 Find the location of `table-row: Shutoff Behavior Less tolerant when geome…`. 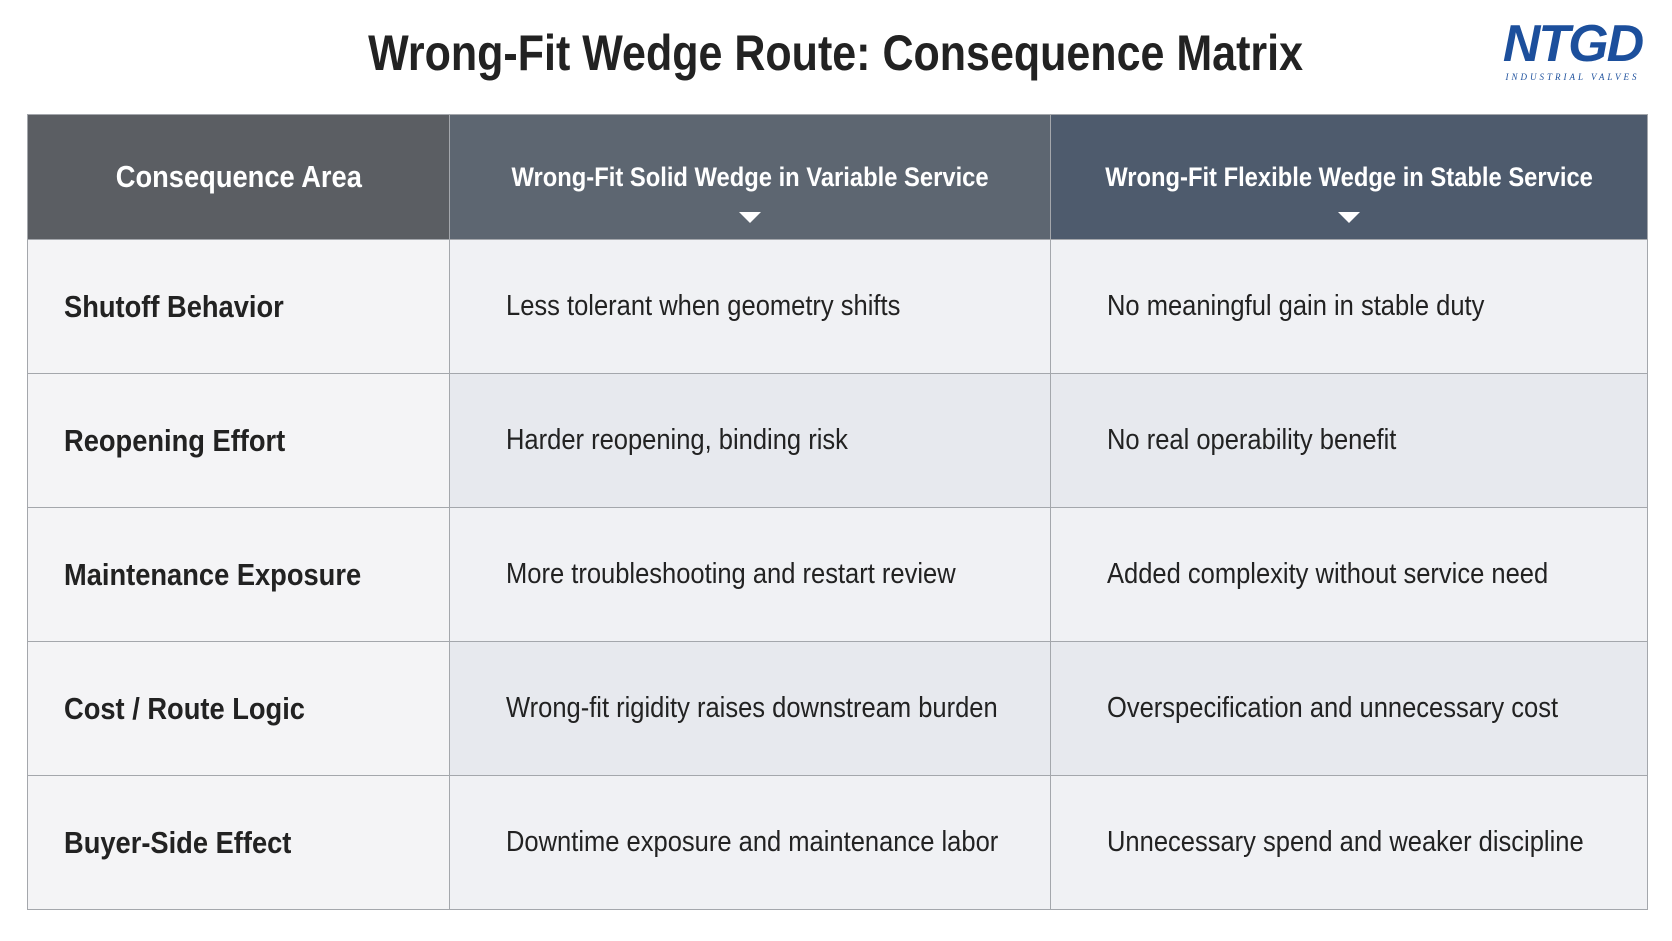

table-row: Shutoff Behavior Less tolerant when geome… is located at coordinates (837, 306).